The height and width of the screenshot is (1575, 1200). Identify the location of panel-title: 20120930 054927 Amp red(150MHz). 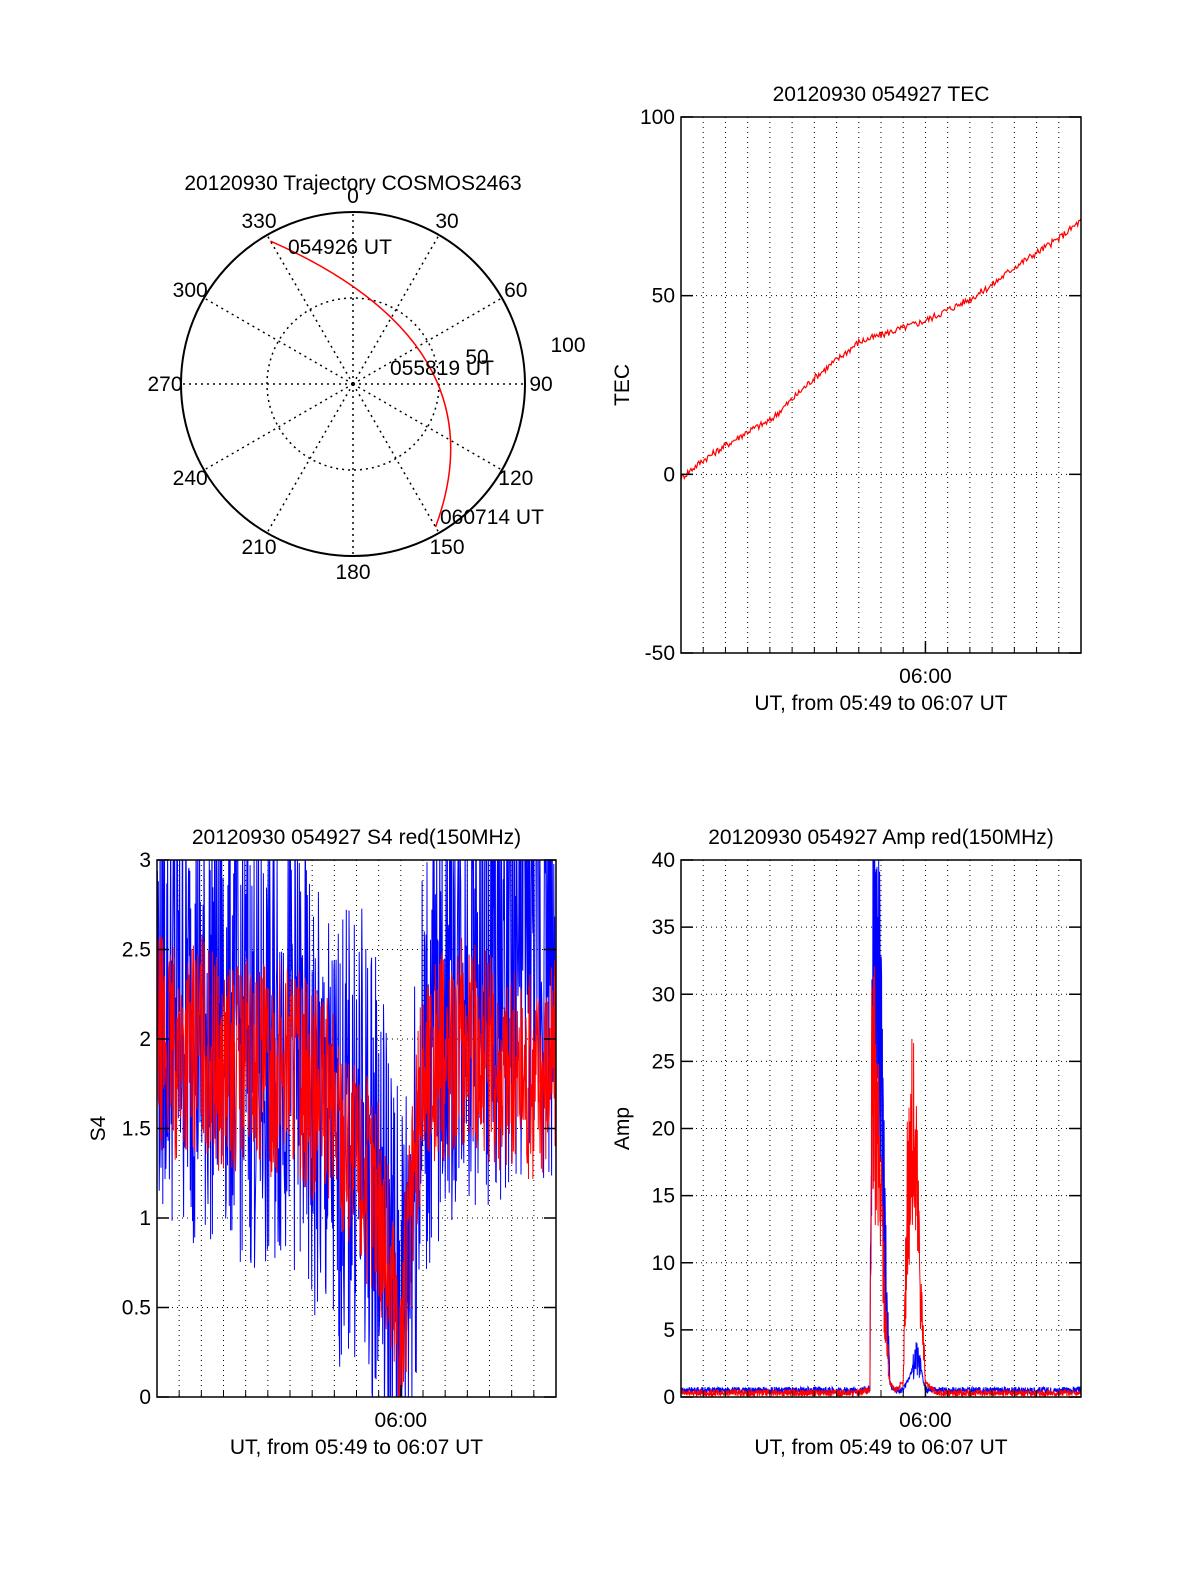
(881, 837).